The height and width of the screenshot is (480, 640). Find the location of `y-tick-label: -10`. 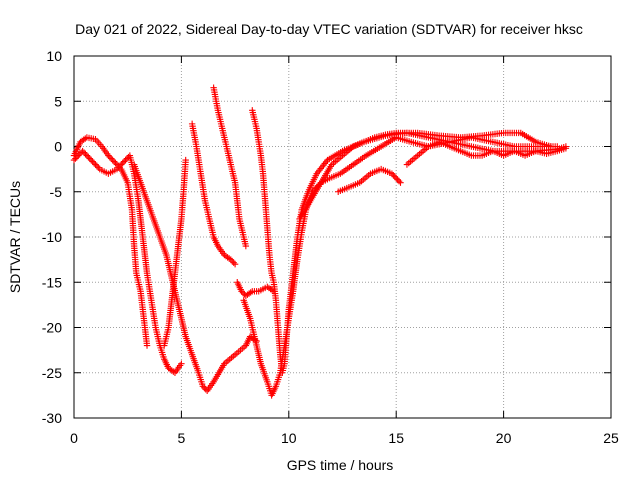

y-tick-label: -10 is located at coordinates (52, 237).